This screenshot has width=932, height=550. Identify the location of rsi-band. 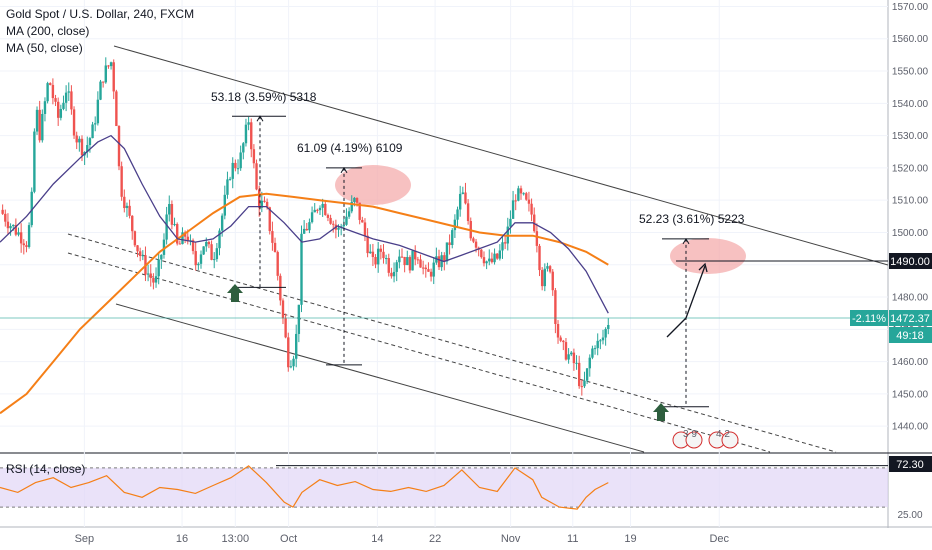
(444, 487).